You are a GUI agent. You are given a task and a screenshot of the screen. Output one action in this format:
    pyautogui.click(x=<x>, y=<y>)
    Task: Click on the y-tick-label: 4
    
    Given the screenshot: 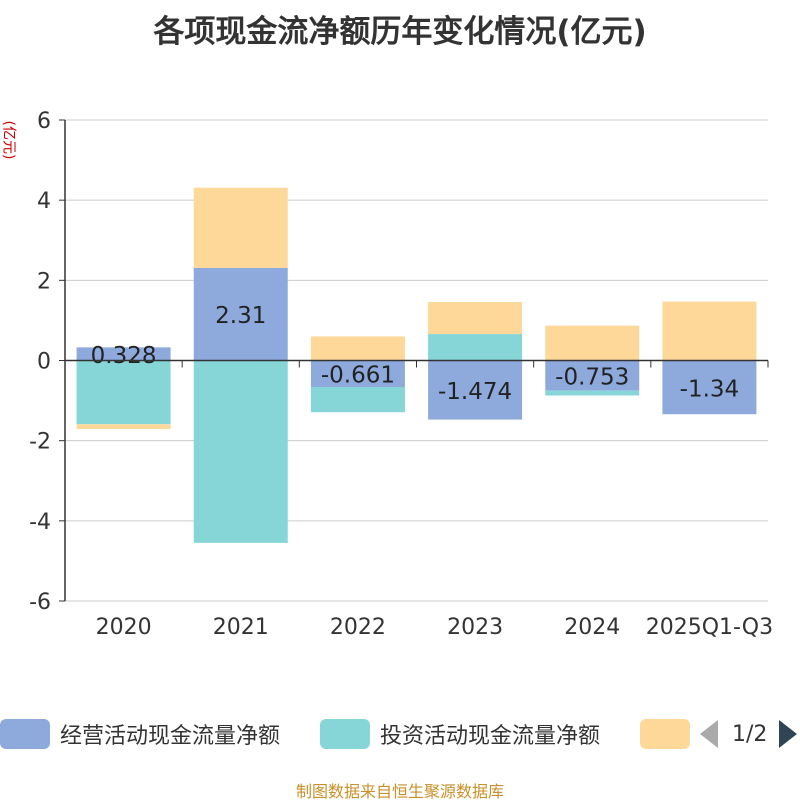 What is the action you would take?
    pyautogui.click(x=44, y=201)
    